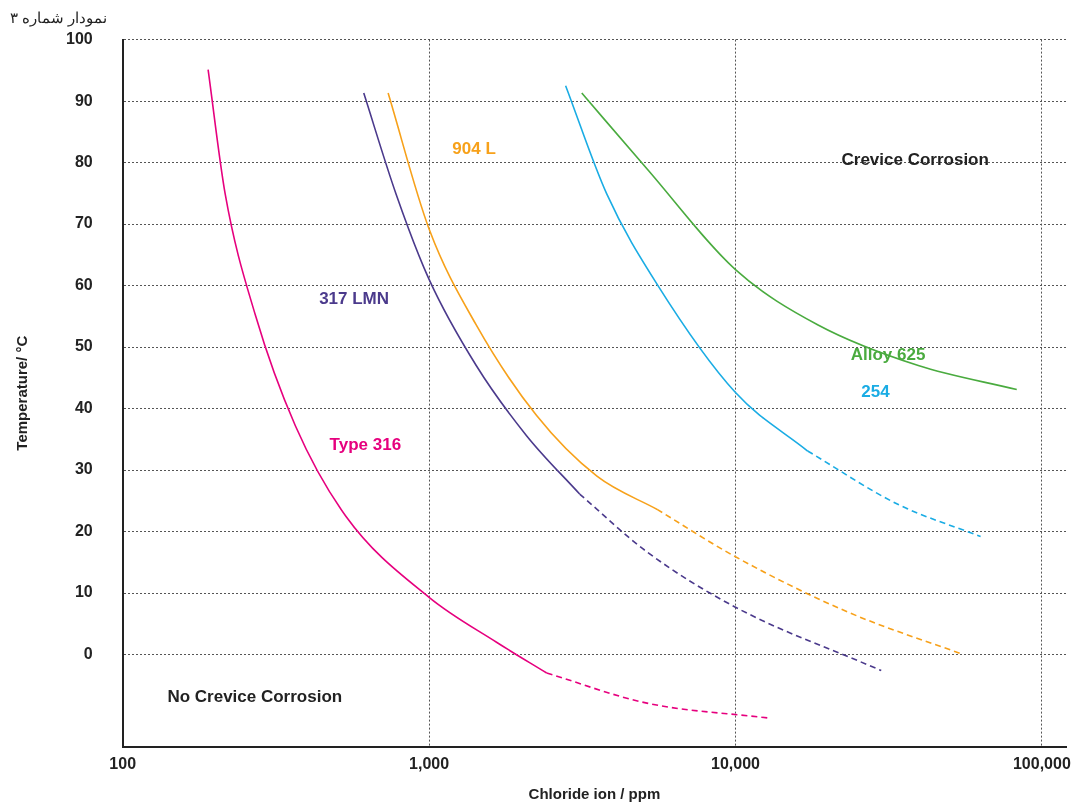 Image resolution: width=1079 pixels, height=812 pixels. What do you see at coordinates (83, 346) in the screenshot?
I see `y-tick-label: 50` at bounding box center [83, 346].